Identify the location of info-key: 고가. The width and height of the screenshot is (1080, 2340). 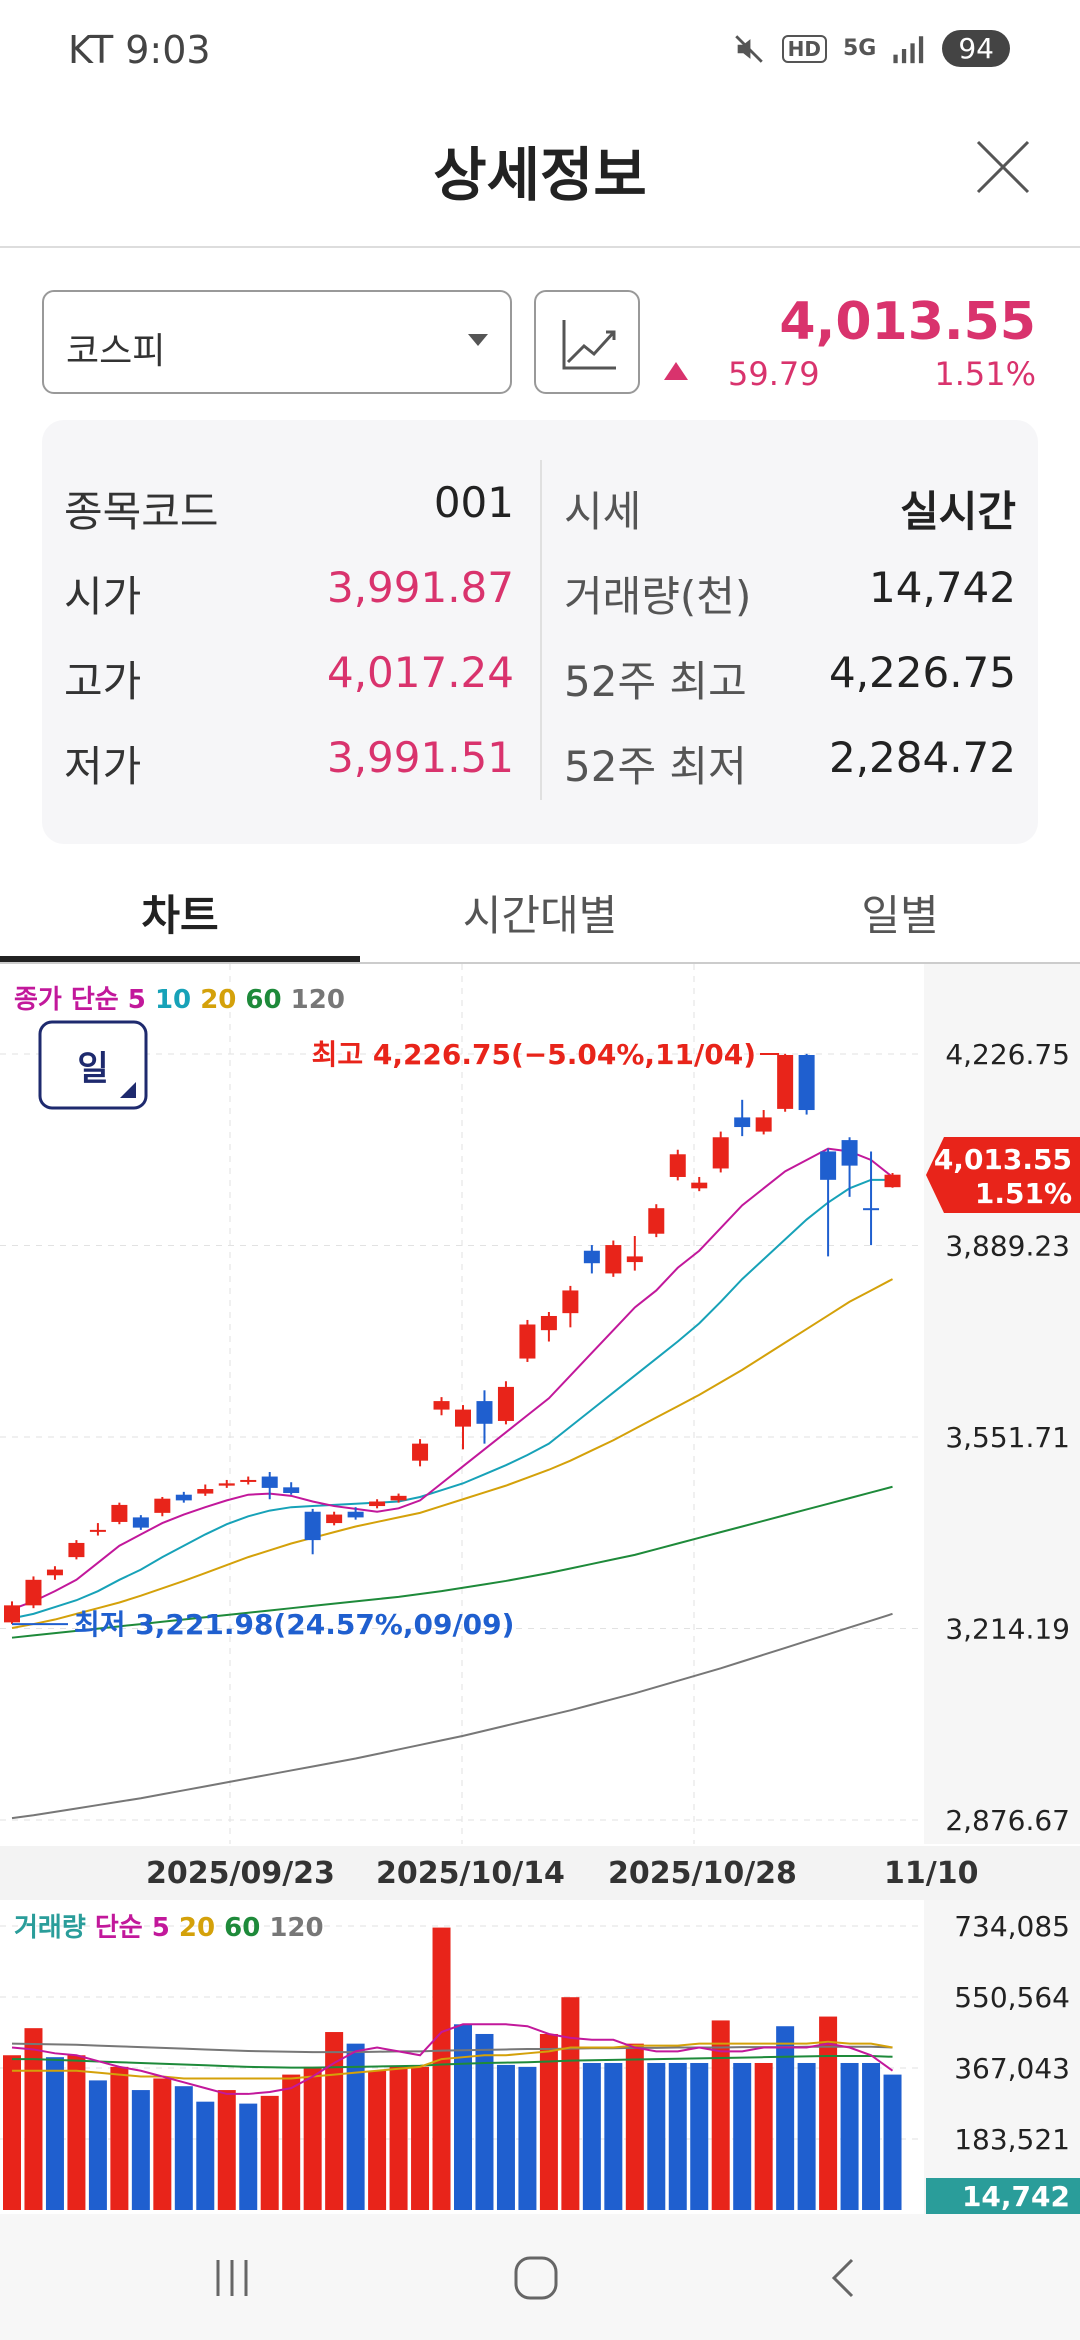
(103, 681).